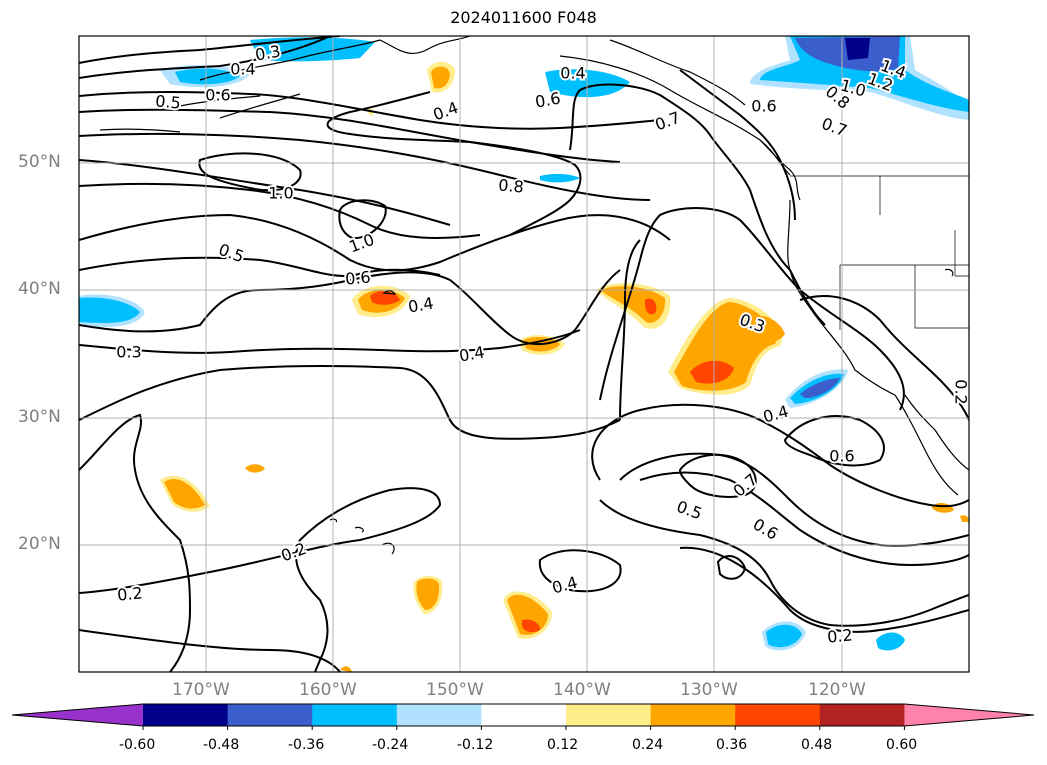 The image size is (1047, 765). What do you see at coordinates (648, 745) in the screenshot?
I see `colorbar-tick-label: 0.24` at bounding box center [648, 745].